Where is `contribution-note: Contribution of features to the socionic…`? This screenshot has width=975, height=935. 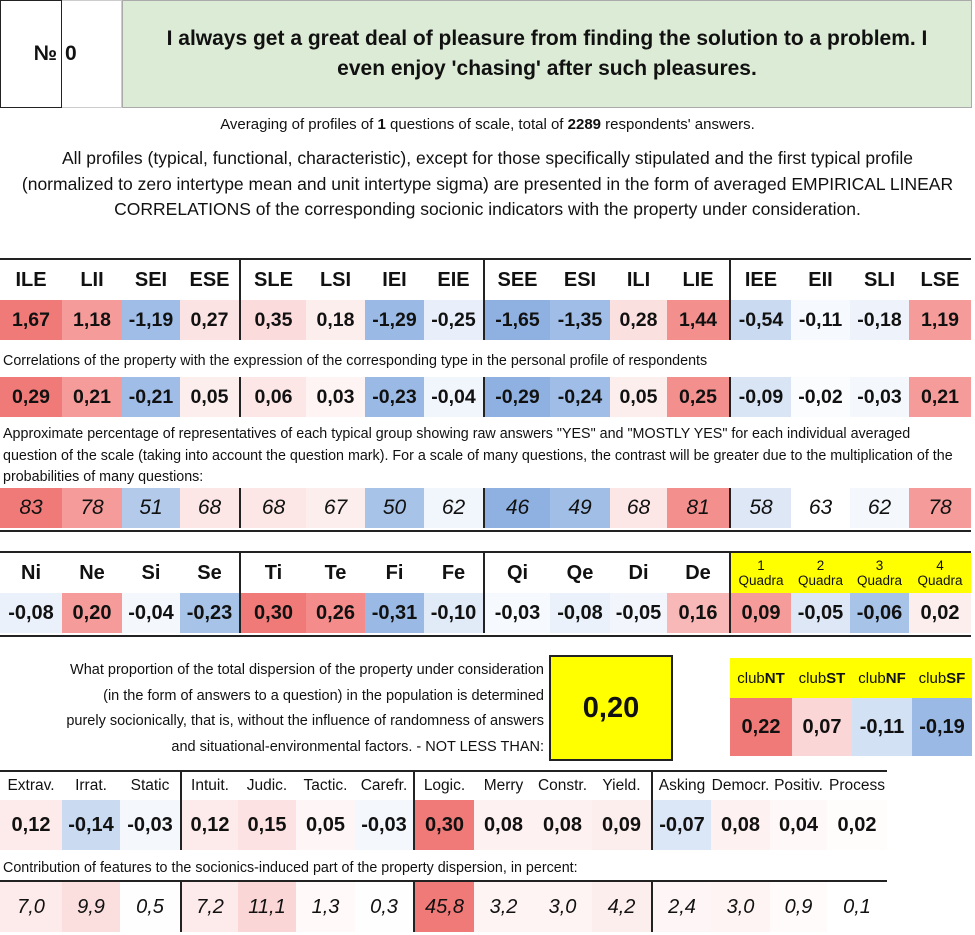
contribution-note: Contribution of features to the socionic… is located at coordinates (290, 868).